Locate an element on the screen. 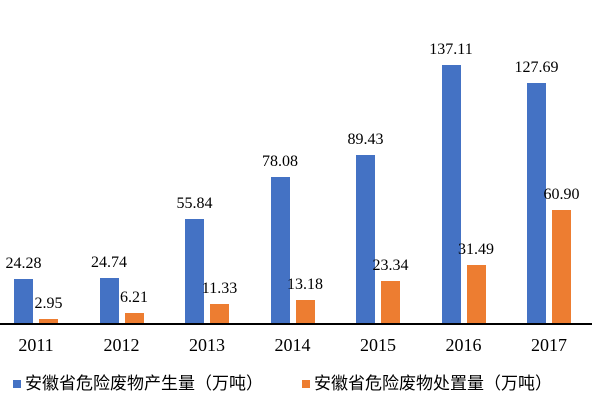  value-label-disposal-2012: 6.21 is located at coordinates (134, 297).